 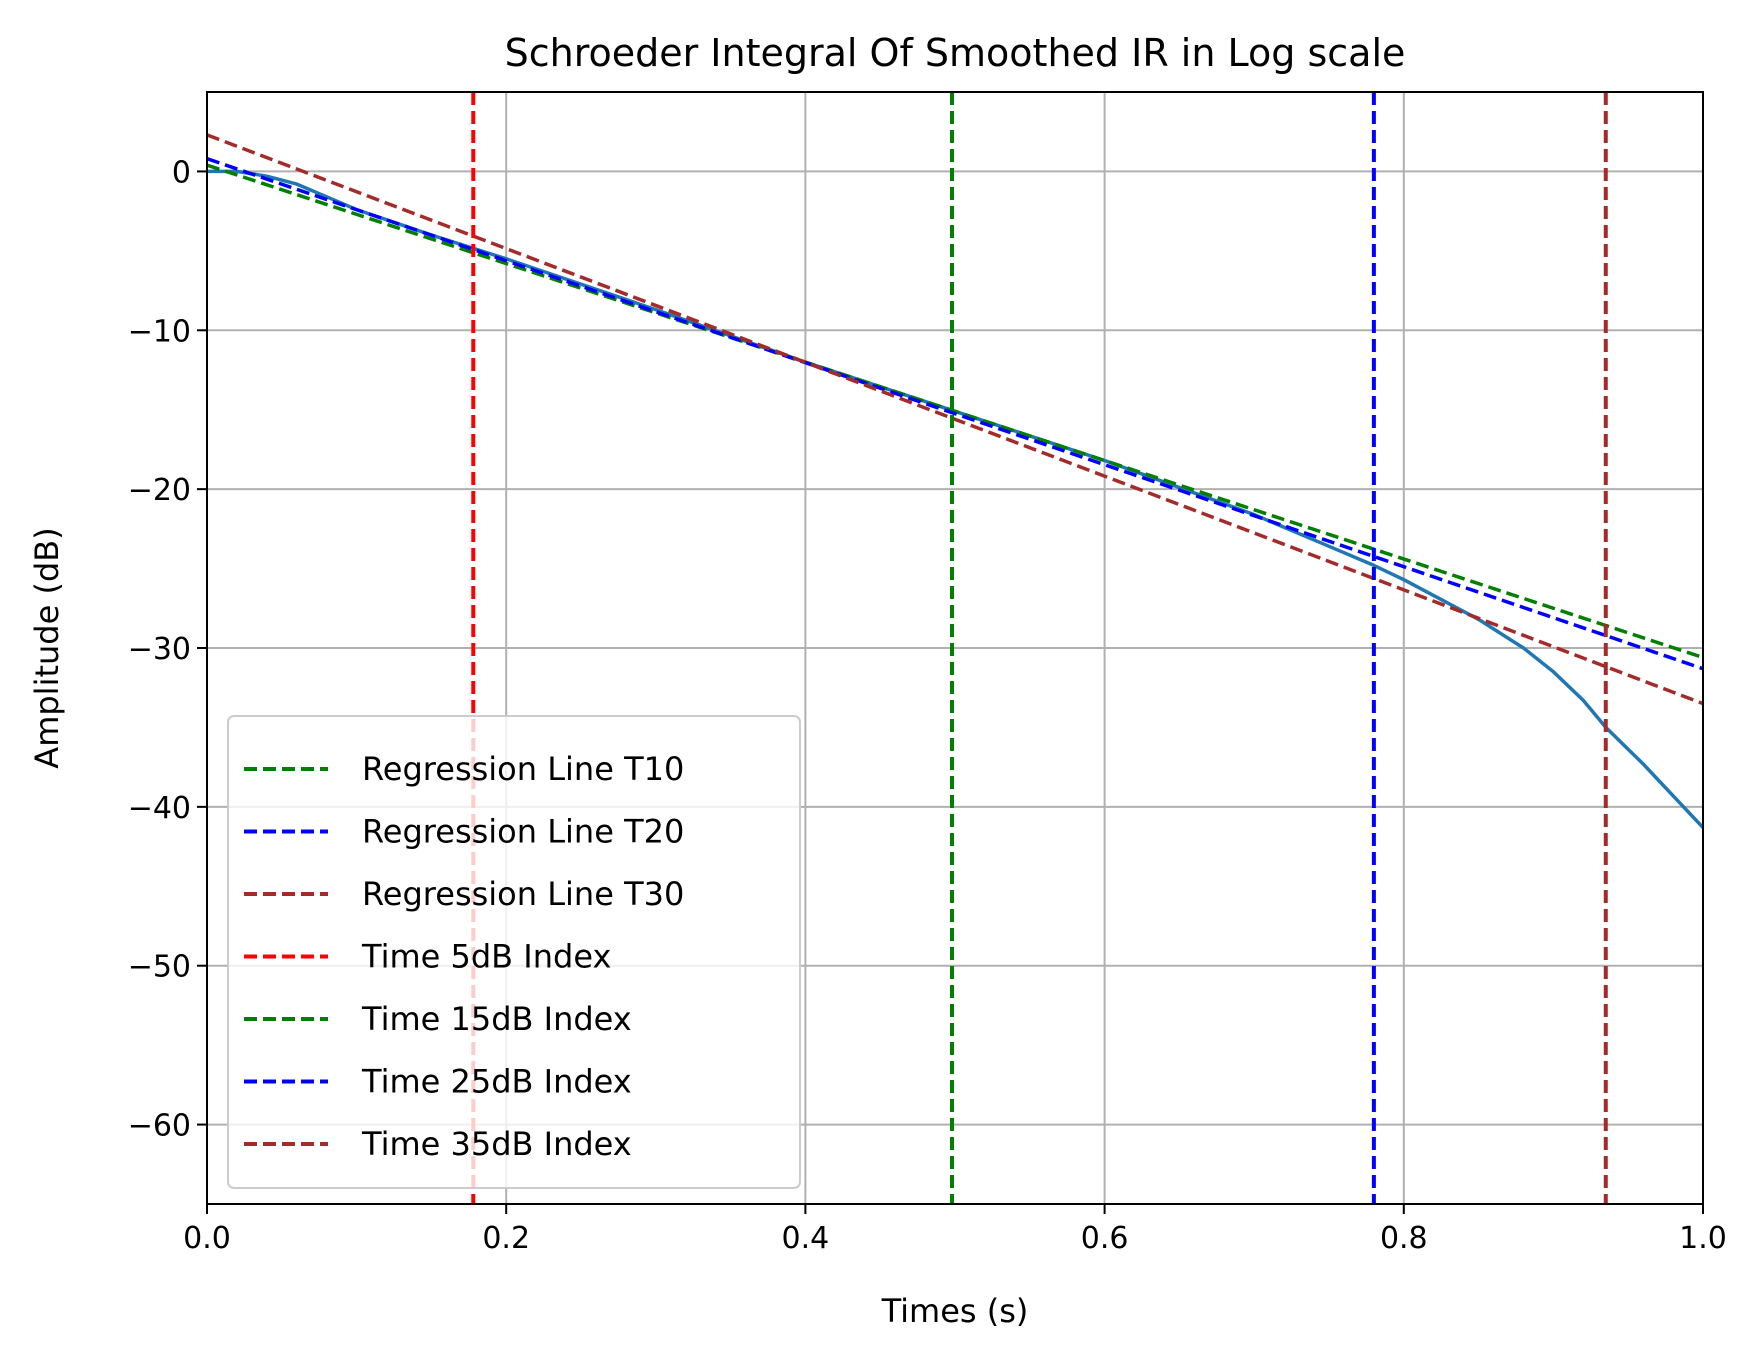 What do you see at coordinates (955, 1311) in the screenshot?
I see `x-axis-label: Times (s)` at bounding box center [955, 1311].